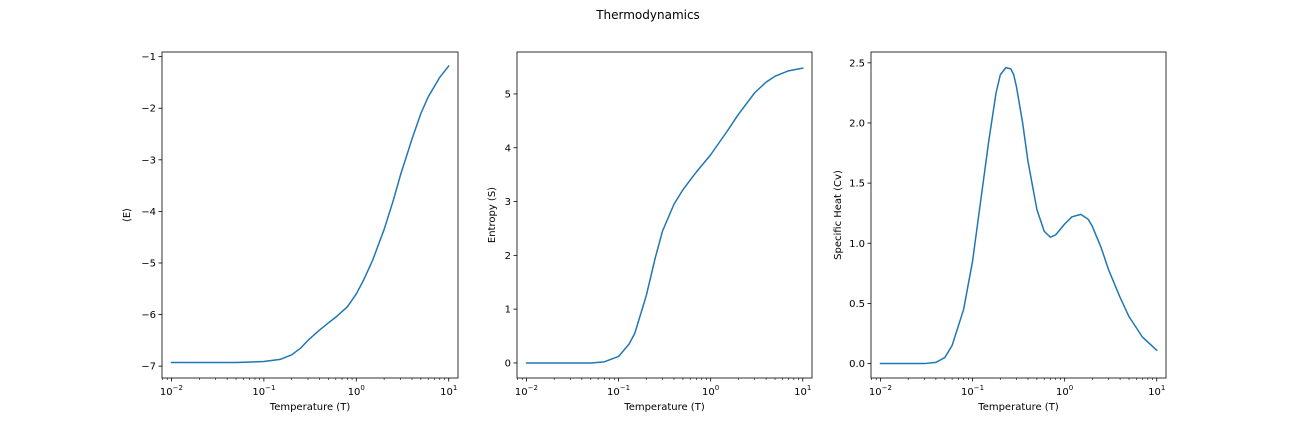  I want to click on series-line-energy, so click(310, 214).